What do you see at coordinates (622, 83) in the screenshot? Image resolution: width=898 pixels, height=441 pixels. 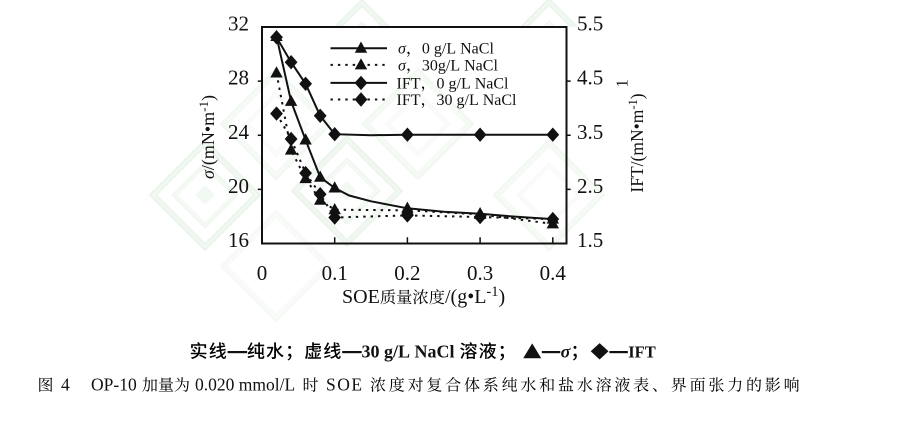 I see `svg-text: 1` at bounding box center [622, 83].